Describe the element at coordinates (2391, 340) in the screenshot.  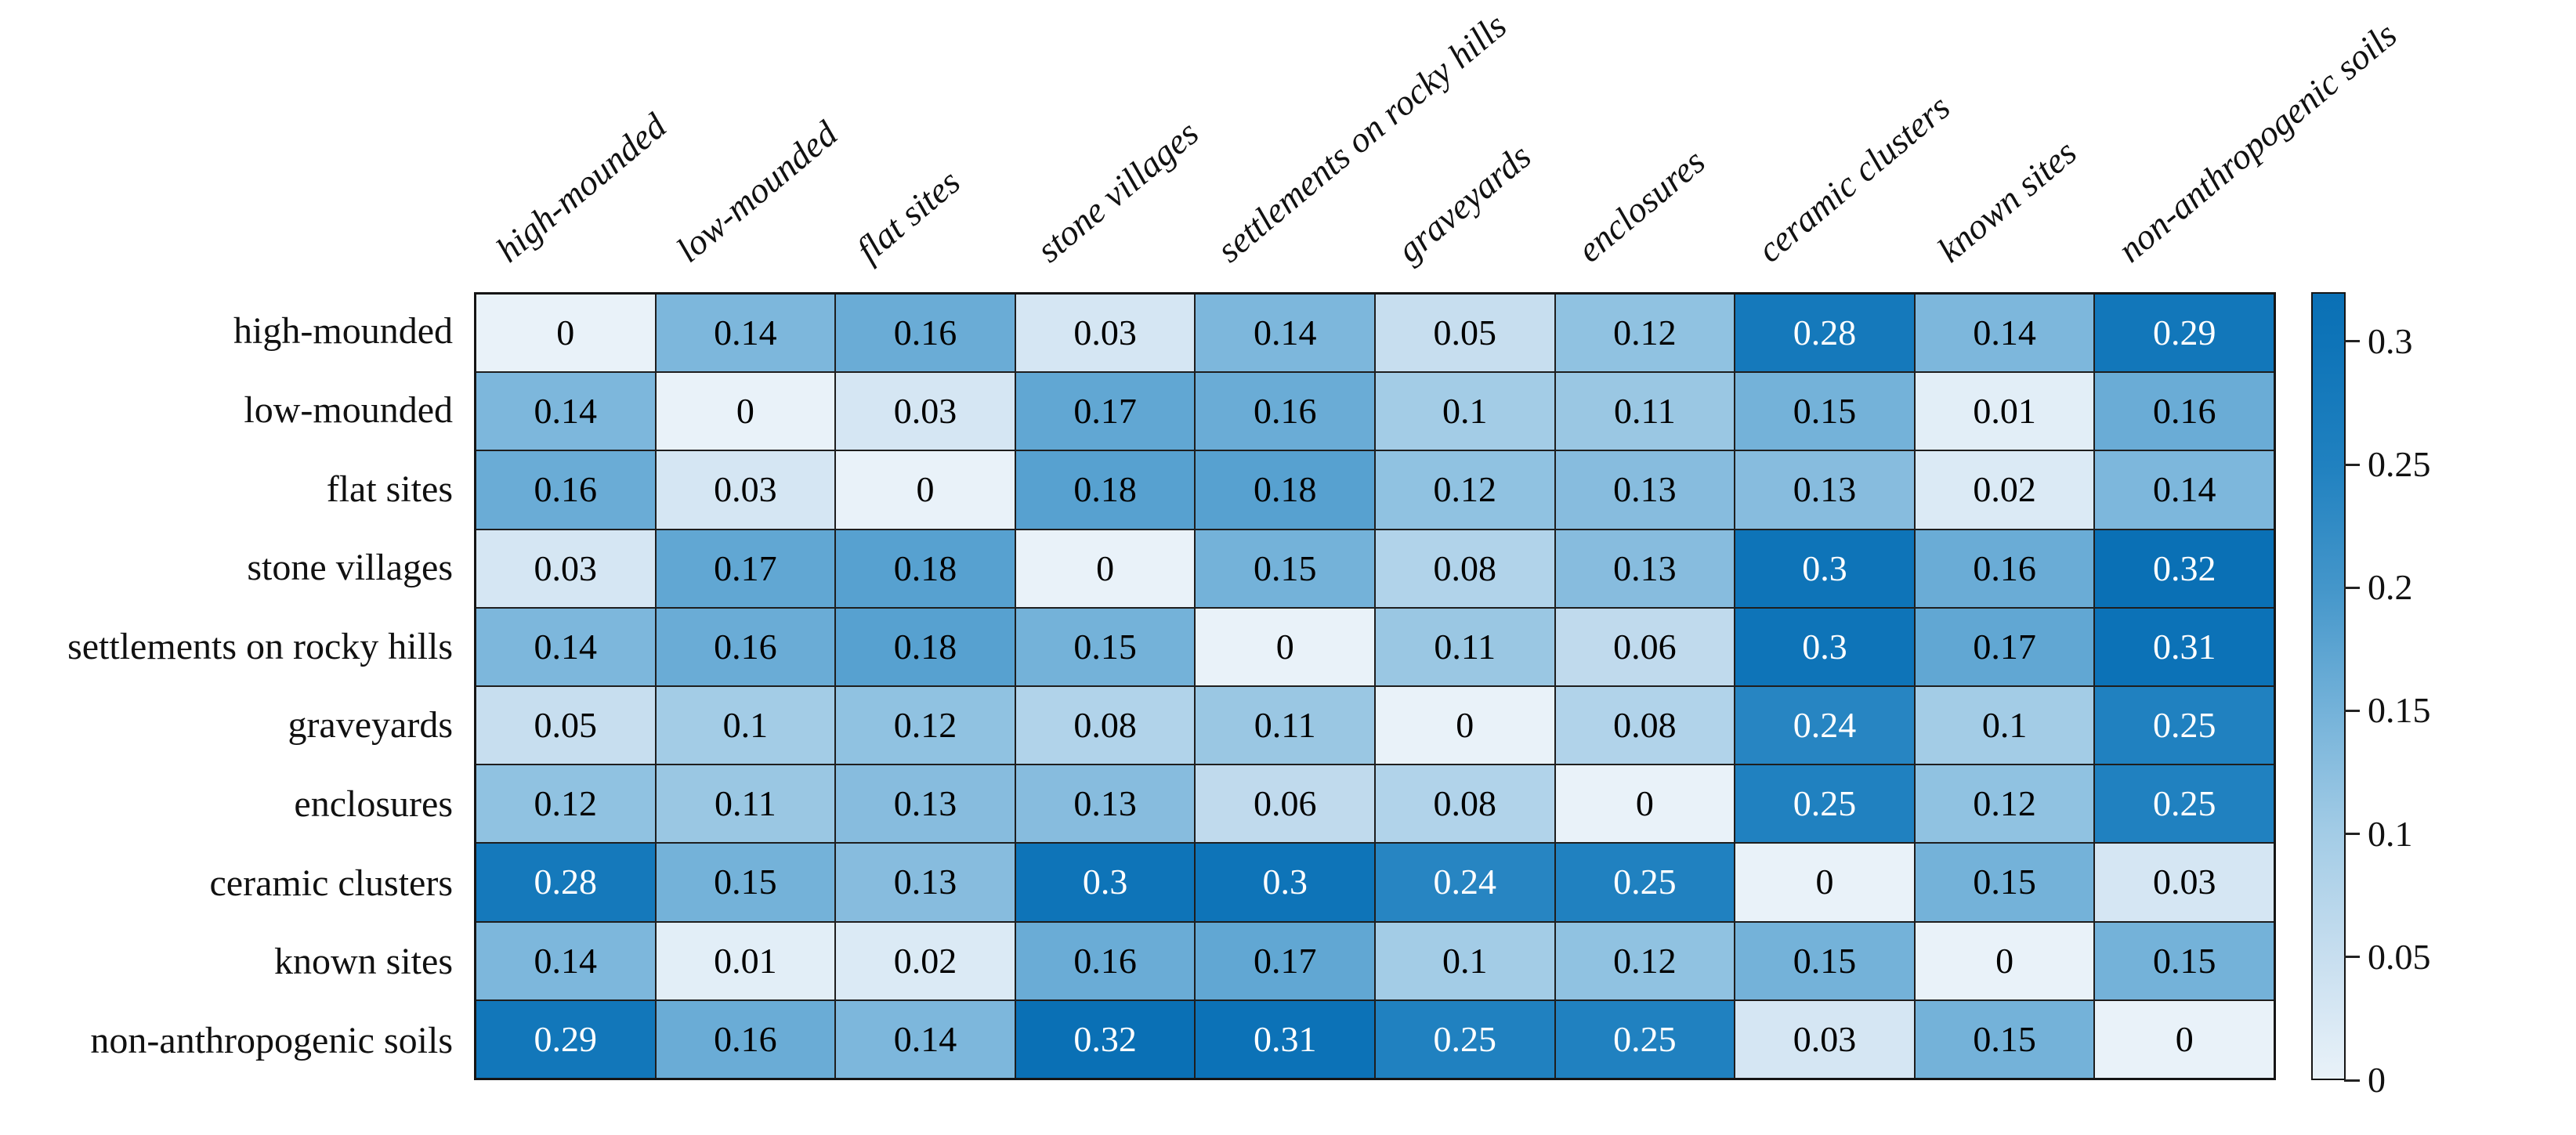
I see `colorbar-tick-label: 0.3` at that location.